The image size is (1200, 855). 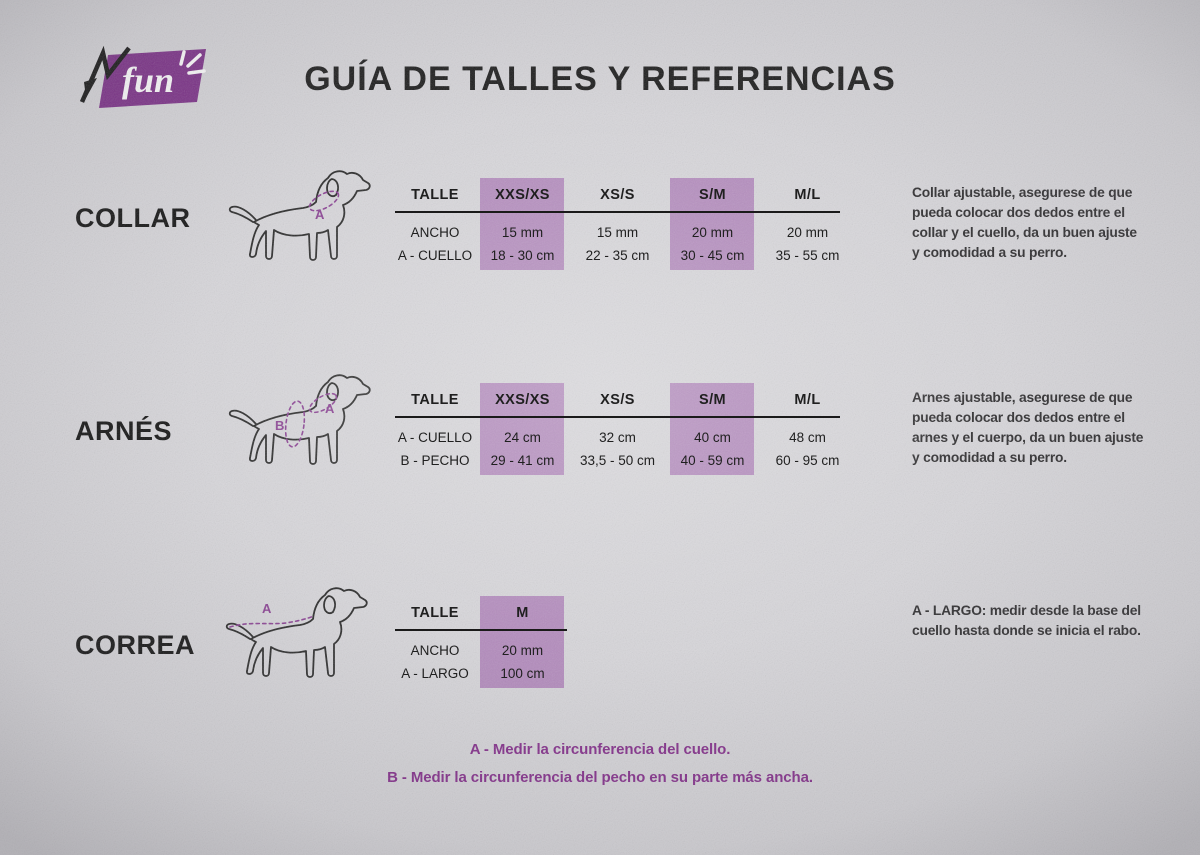 What do you see at coordinates (522, 673) in the screenshot?
I see `table-cell: 100 cm` at bounding box center [522, 673].